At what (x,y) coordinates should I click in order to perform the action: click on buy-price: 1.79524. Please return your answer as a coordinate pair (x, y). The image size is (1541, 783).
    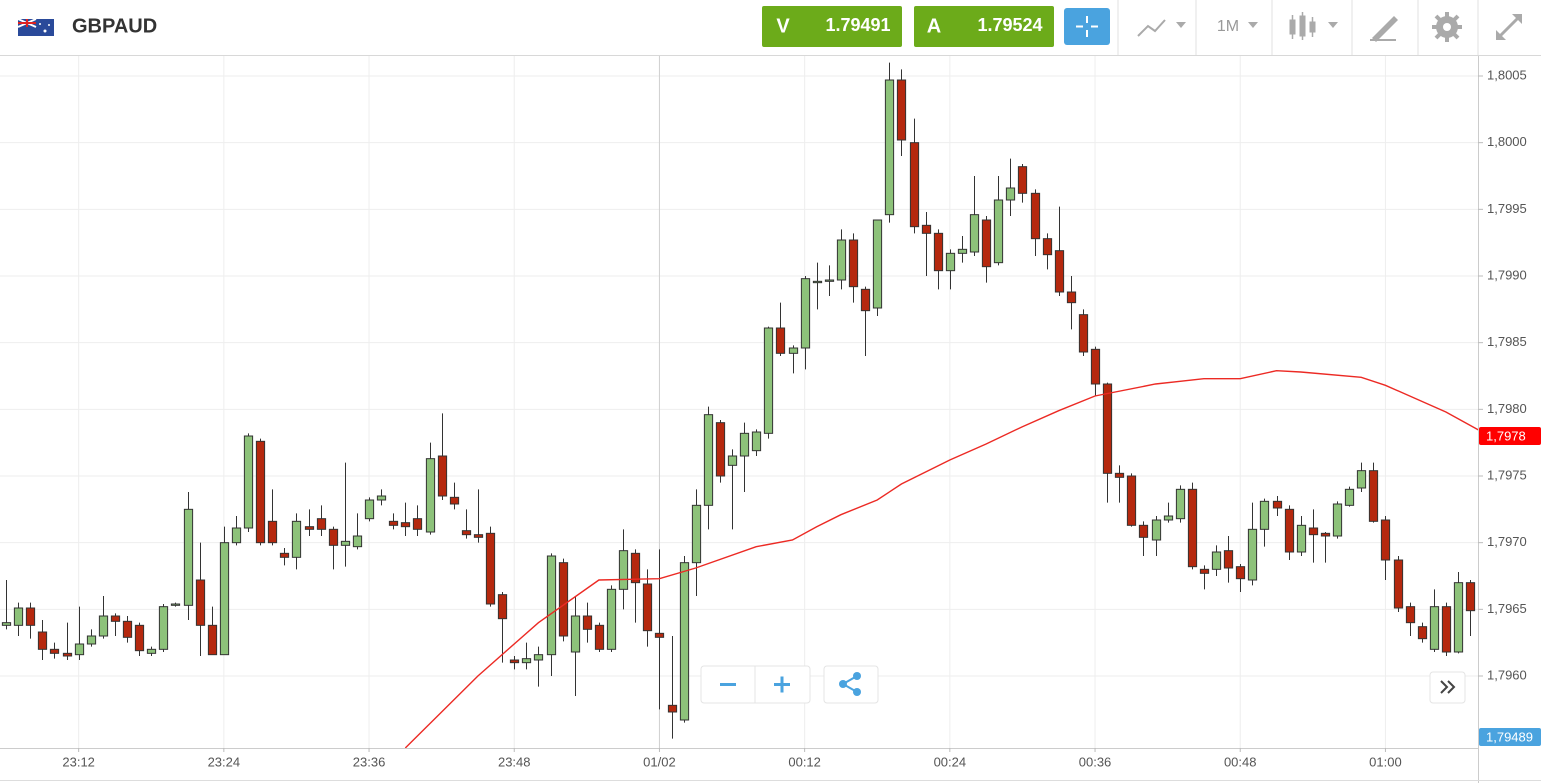
    Looking at the image, I should click on (1009, 25).